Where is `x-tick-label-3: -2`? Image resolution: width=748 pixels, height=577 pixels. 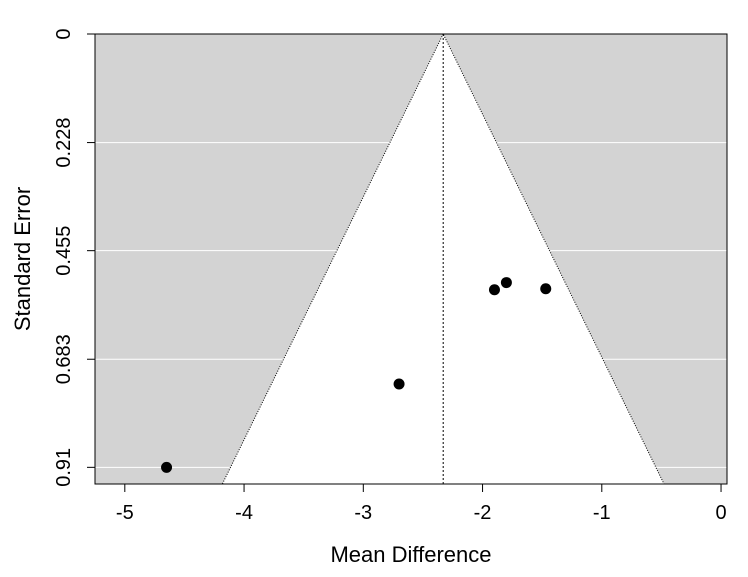 x-tick-label-3: -2 is located at coordinates (483, 513).